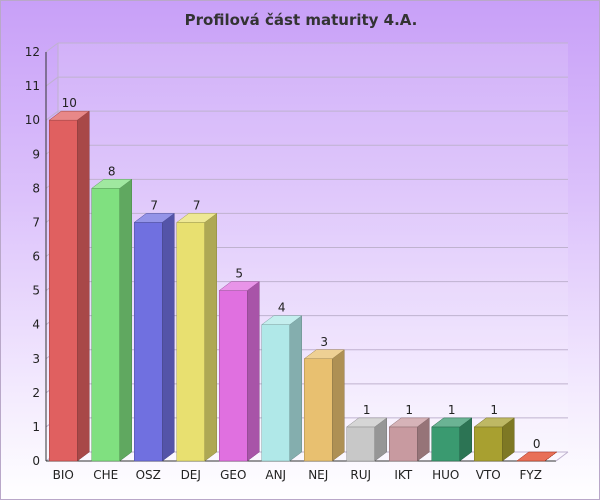  I want to click on x-tick-label: VTO, so click(488, 475).